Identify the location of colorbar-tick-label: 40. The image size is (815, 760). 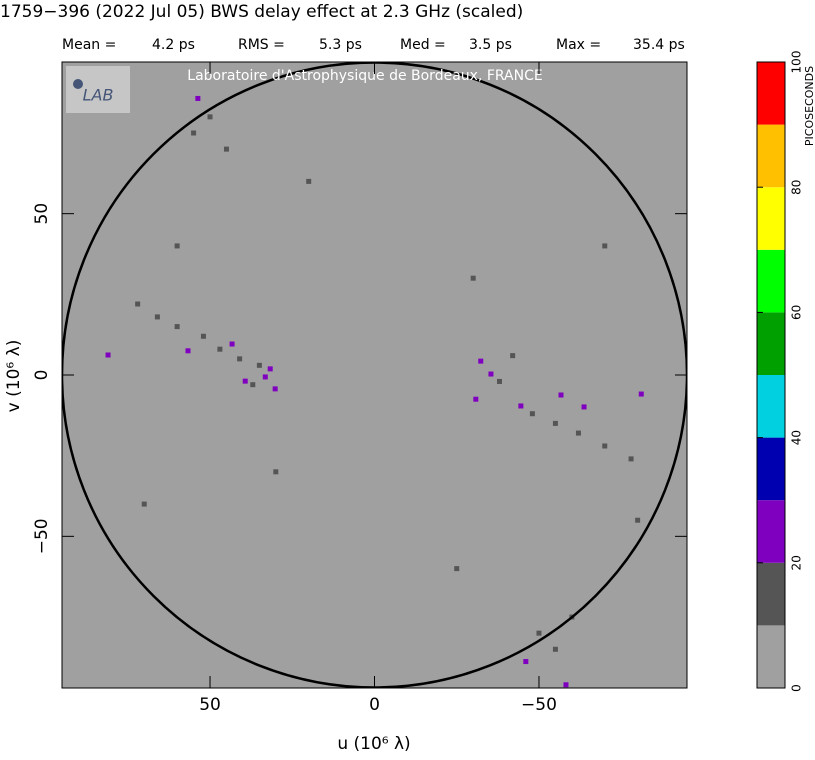
(797, 437).